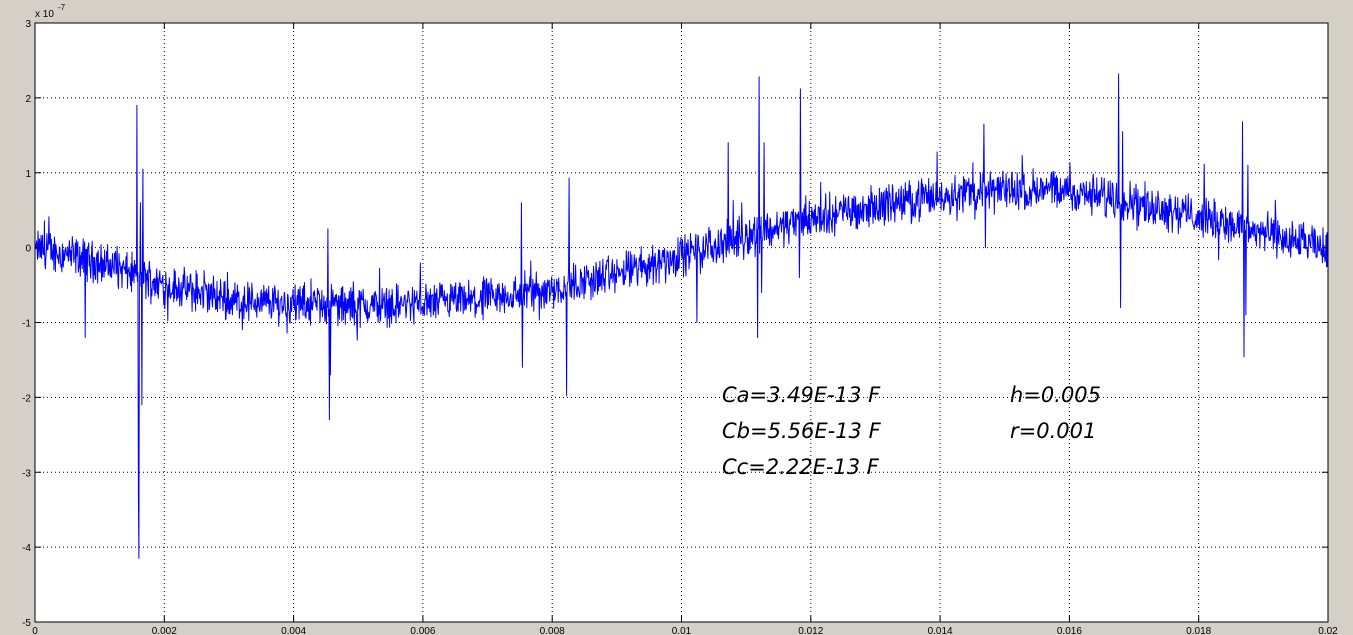  Describe the element at coordinates (1198, 630) in the screenshot. I see `x-tick-label: 0.018` at that location.